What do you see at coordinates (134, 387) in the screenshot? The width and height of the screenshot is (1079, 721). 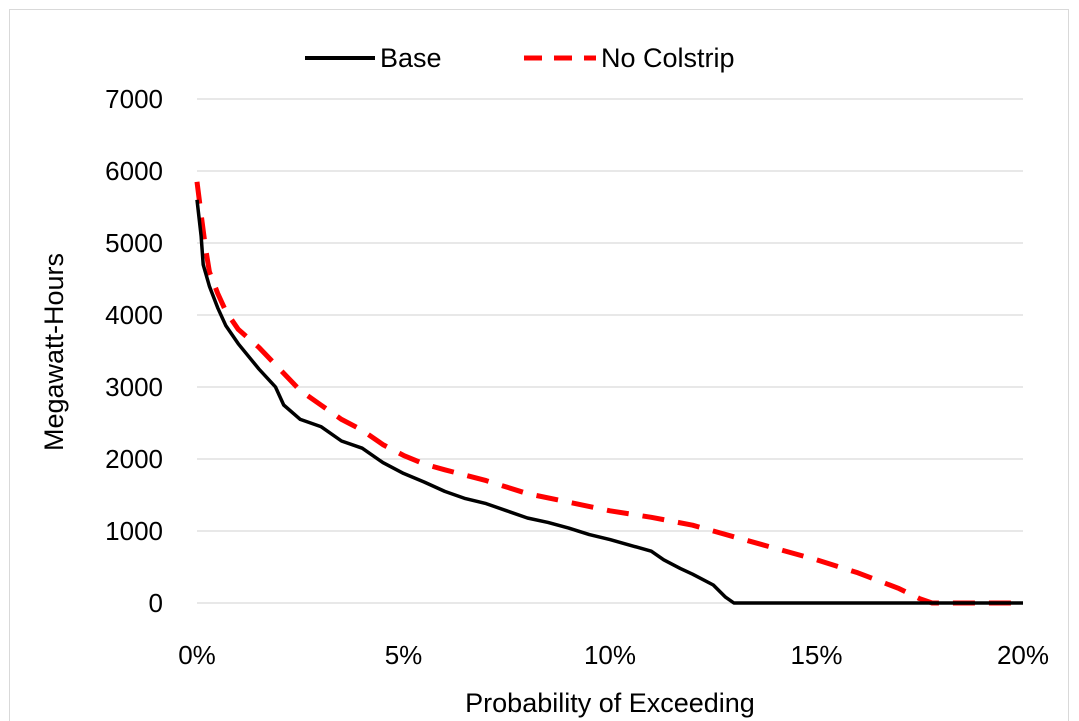 I see `y-tick-label: 3000` at bounding box center [134, 387].